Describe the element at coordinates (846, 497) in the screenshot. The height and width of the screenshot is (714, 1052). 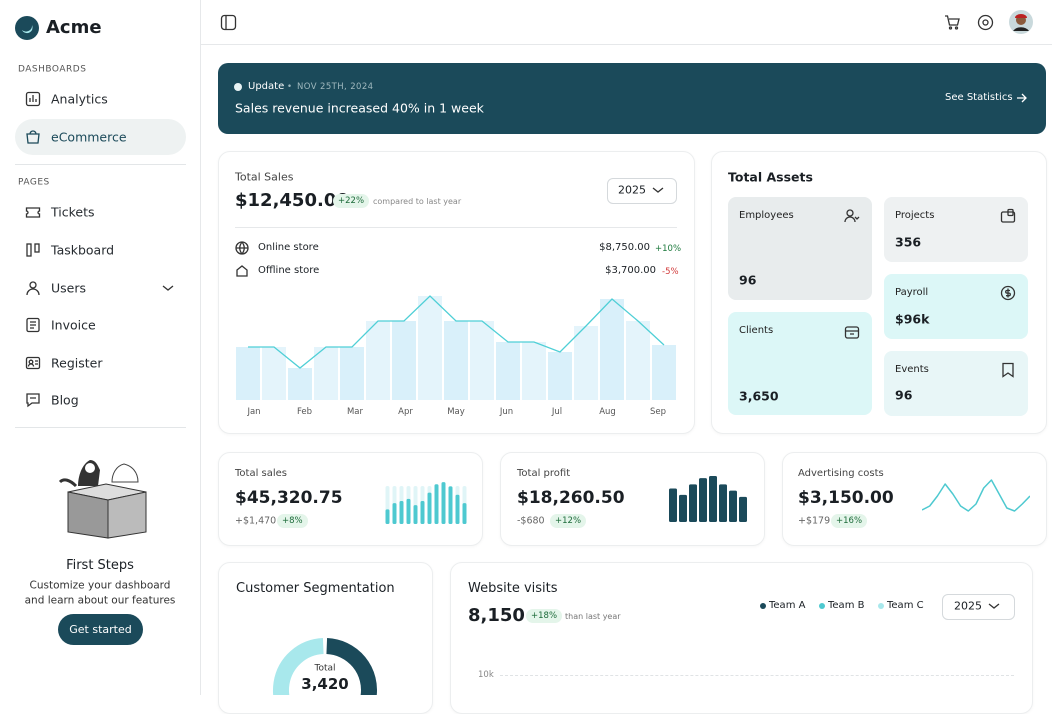
I see `stat-value: $3,150.00` at that location.